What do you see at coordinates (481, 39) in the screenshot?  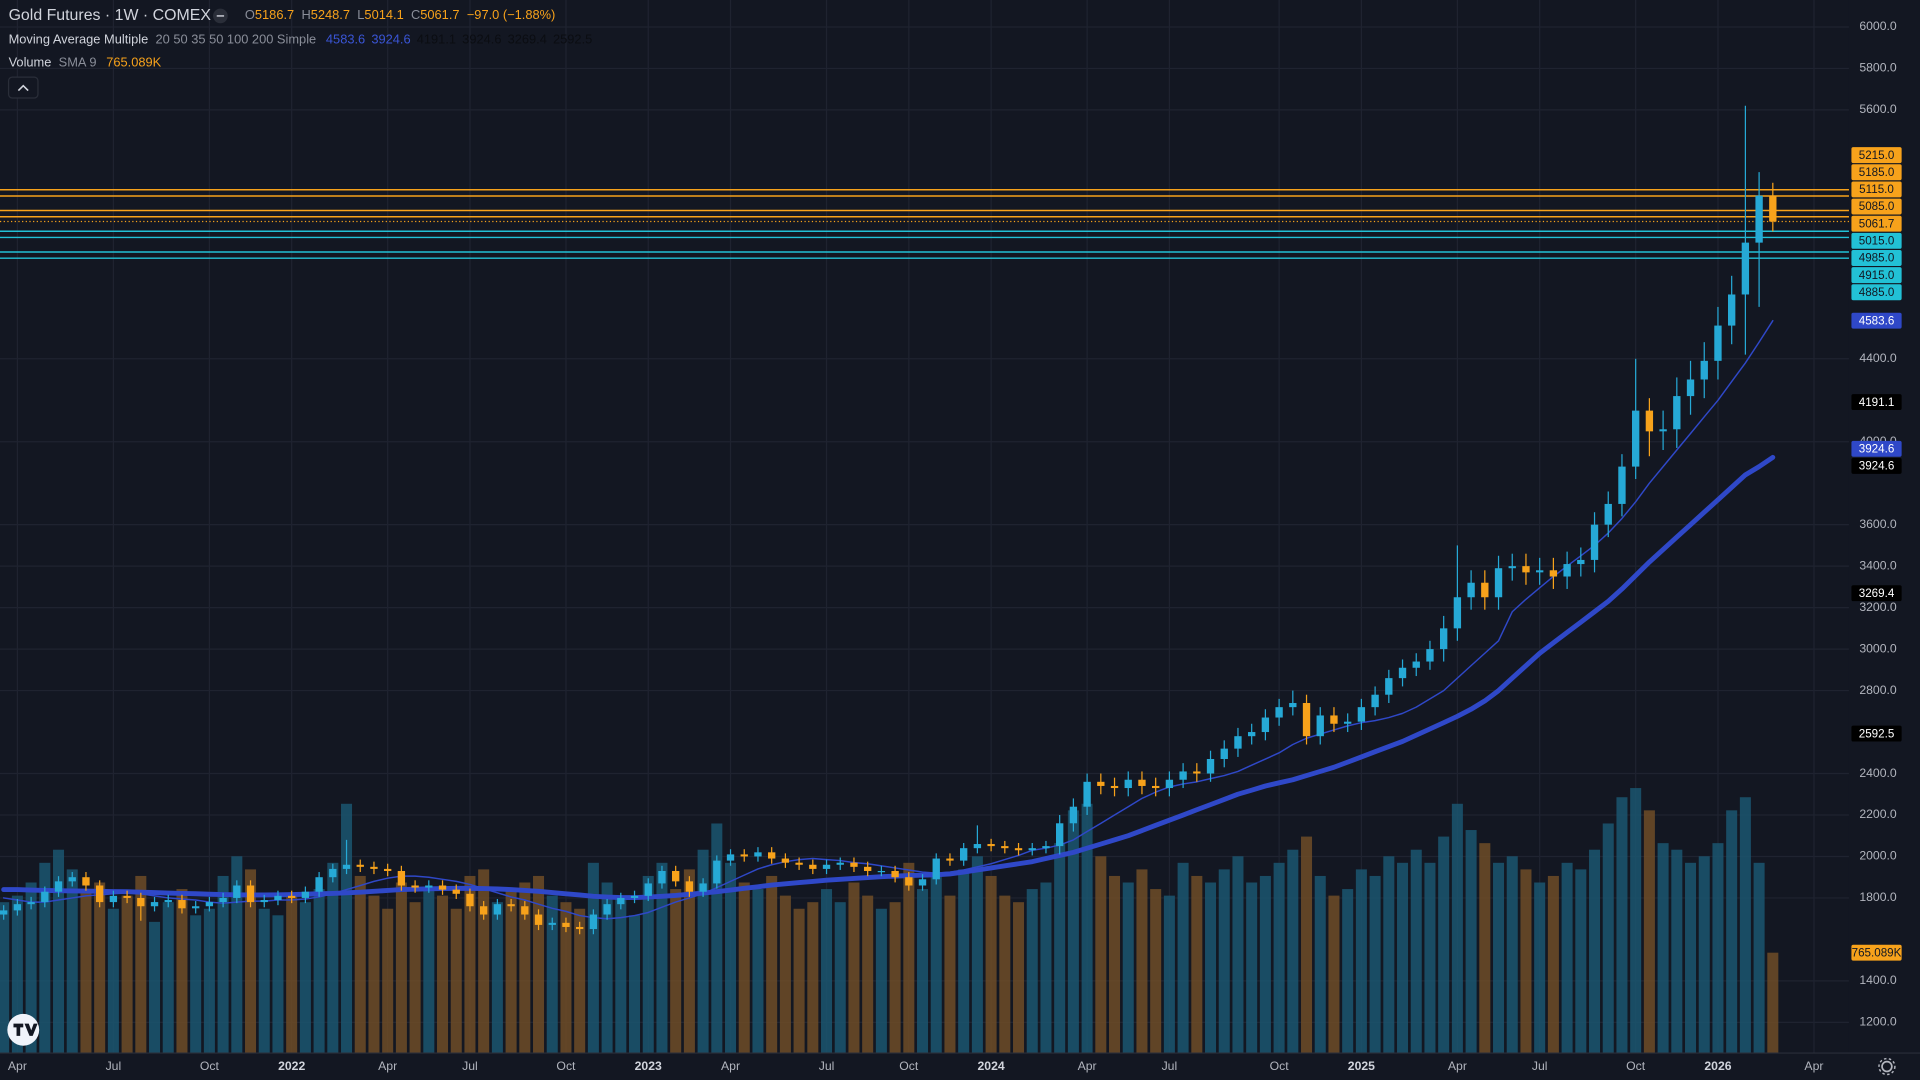 I see `indicator-value: 3924.6` at bounding box center [481, 39].